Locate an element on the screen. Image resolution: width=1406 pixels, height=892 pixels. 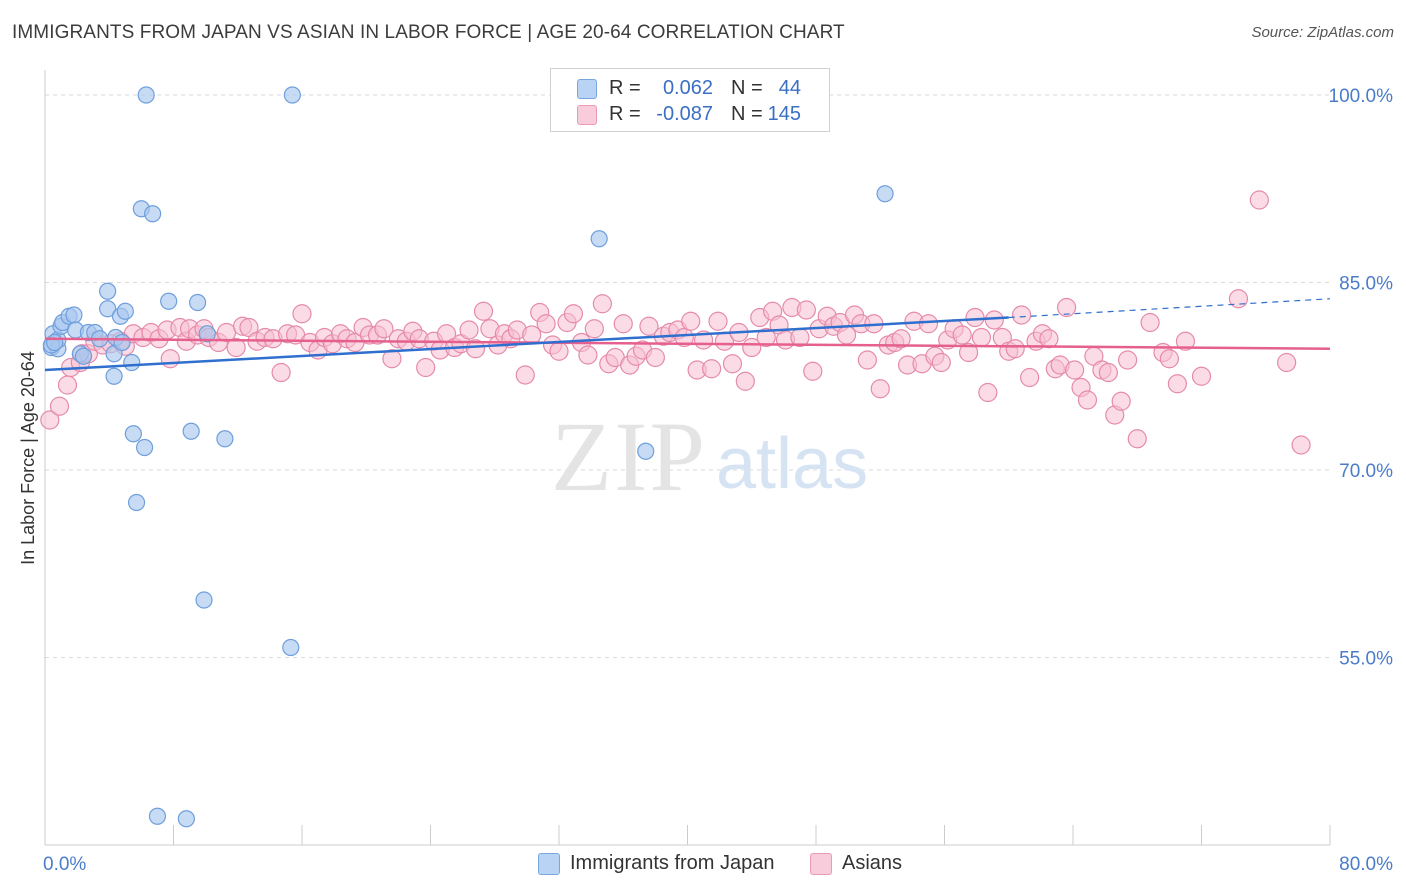
japan-trend-line is located at coordinates (526, 344).